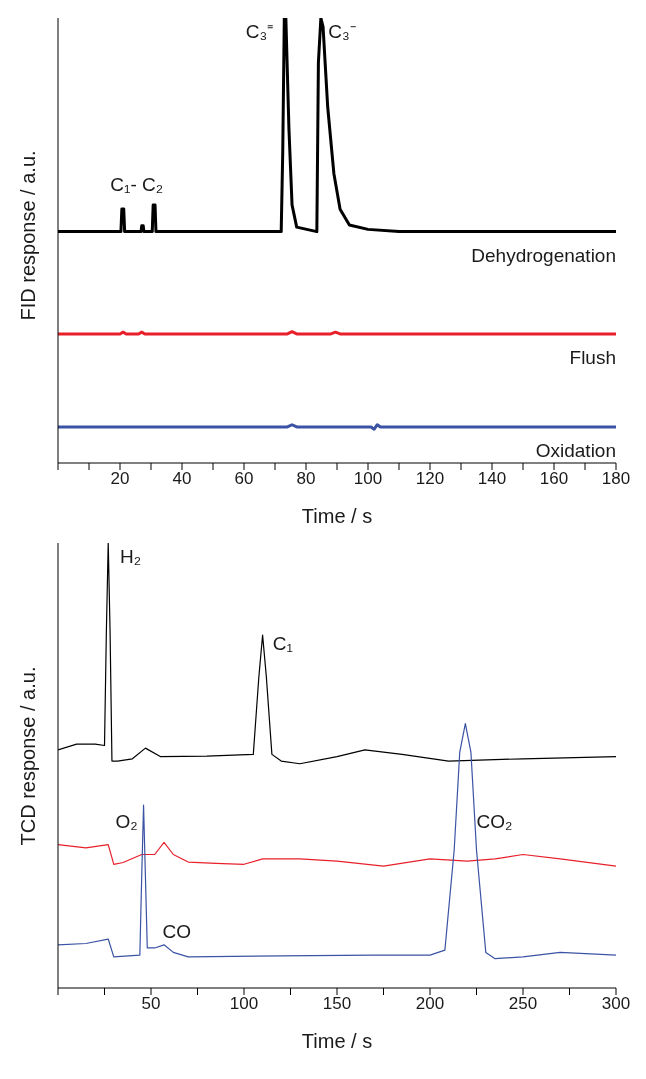 The width and height of the screenshot is (646, 1079). Describe the element at coordinates (177, 931) in the screenshot. I see `annotation: CO` at that location.